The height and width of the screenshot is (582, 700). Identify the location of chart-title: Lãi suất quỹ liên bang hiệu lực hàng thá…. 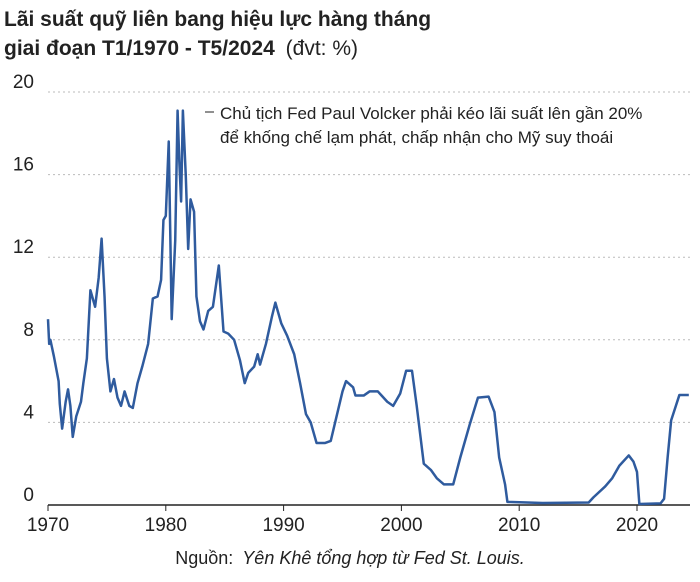
(217, 19).